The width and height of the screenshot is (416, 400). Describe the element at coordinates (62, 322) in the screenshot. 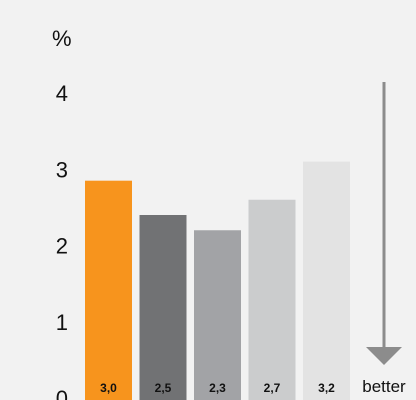

I see `y-tick-label: 1` at that location.